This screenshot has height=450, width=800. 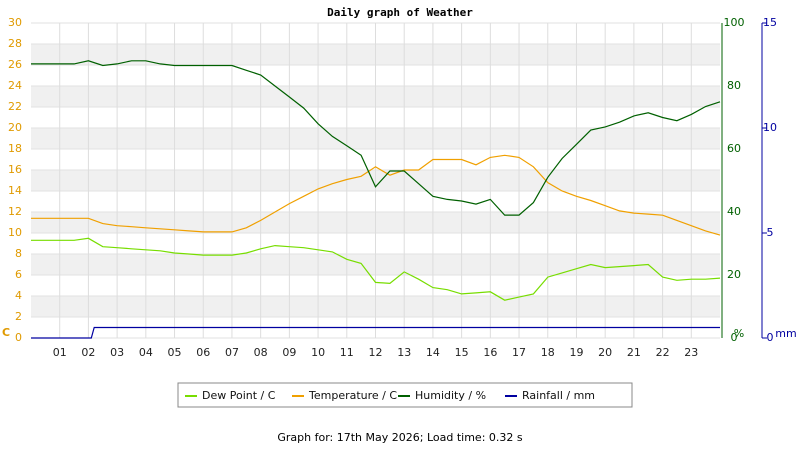 I want to click on y3-tick-label: 0, so click(x=770, y=337).